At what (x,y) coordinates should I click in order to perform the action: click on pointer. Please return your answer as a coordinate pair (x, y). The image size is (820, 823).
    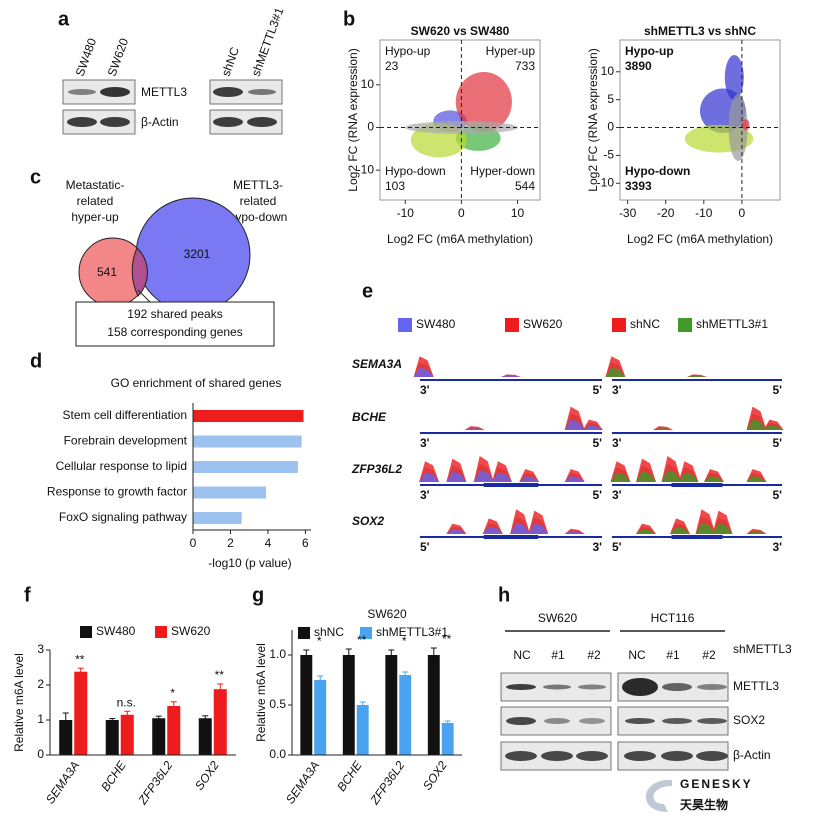
    Looking at the image, I should click on (144, 296).